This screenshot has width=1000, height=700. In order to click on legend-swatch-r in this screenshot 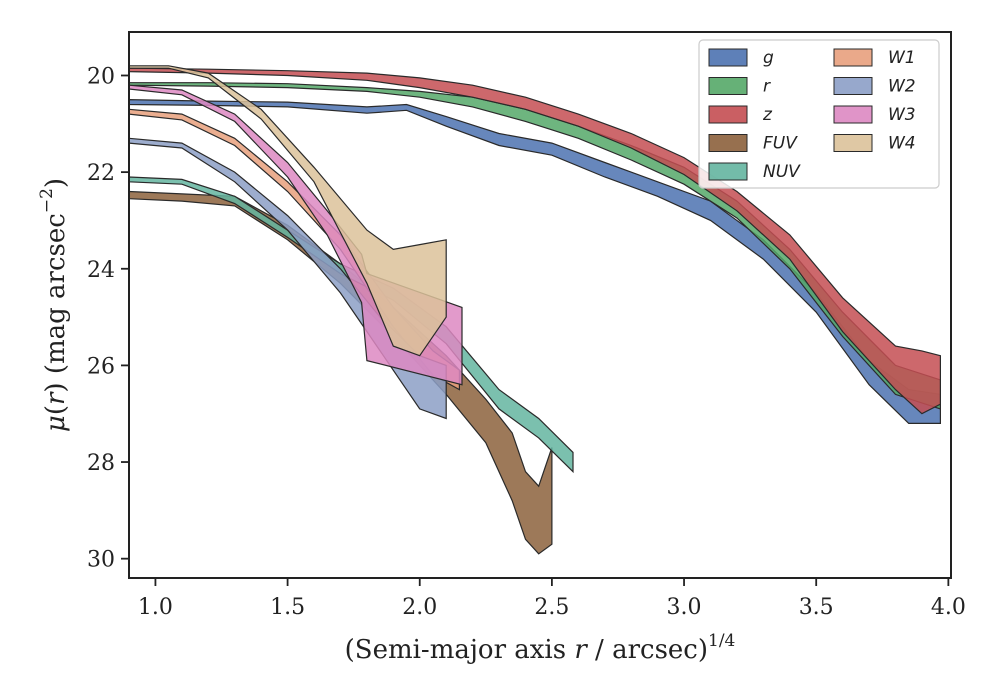, I will do `click(728, 86)`.